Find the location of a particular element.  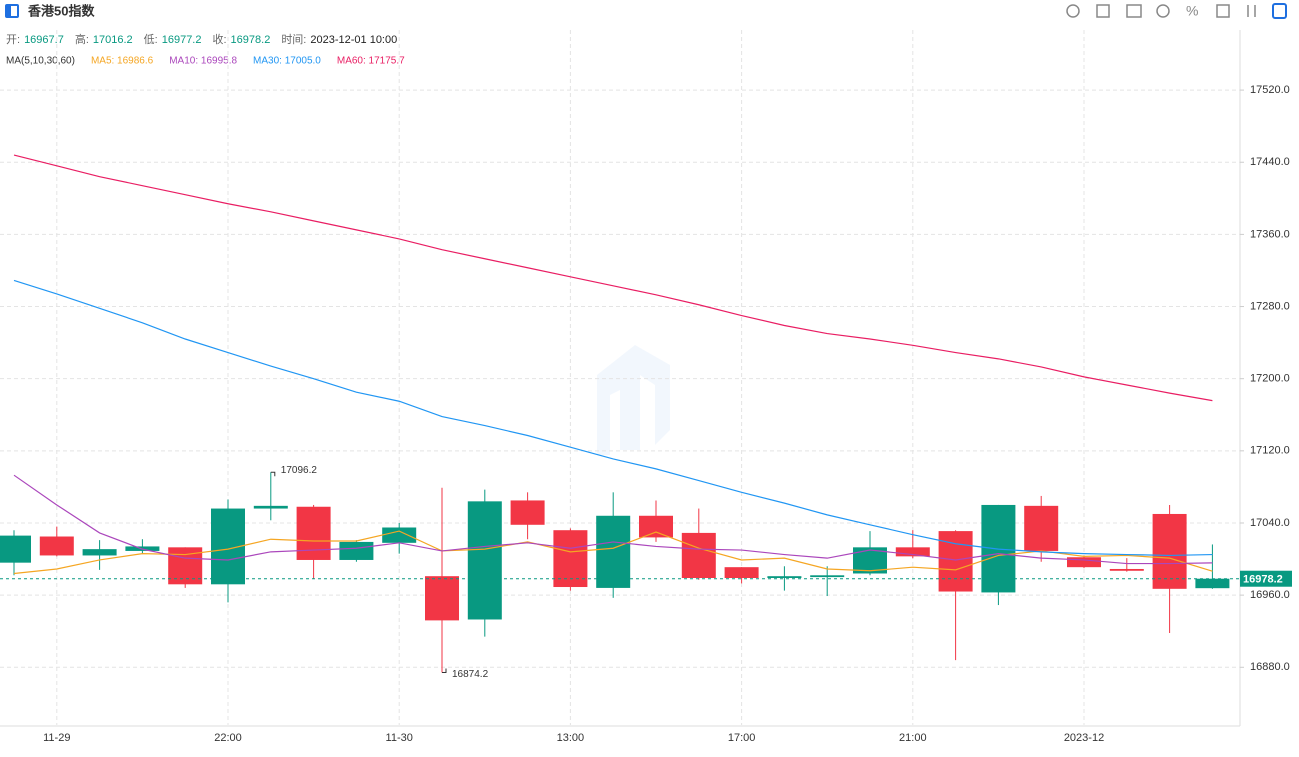

max-label: 17096.2 is located at coordinates (299, 470).